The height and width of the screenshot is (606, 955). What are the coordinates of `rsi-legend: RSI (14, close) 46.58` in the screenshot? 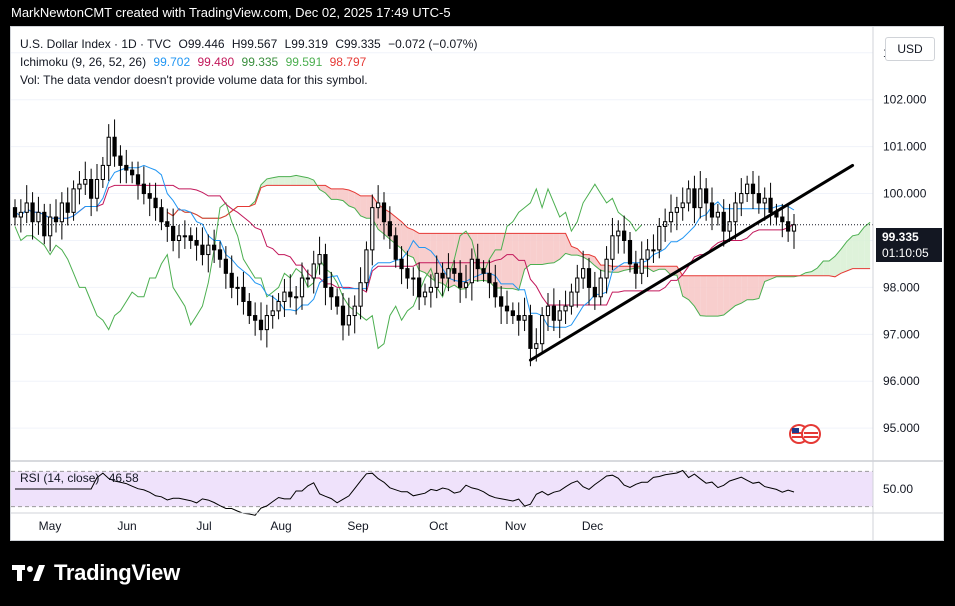 It's located at (79, 478).